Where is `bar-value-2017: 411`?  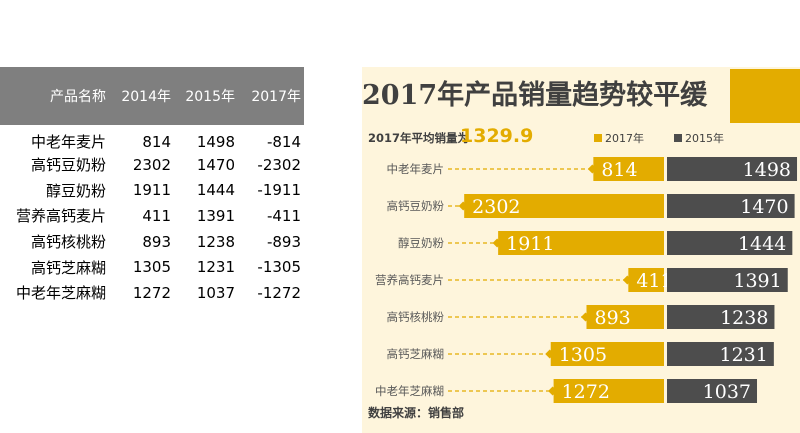
bar-value-2017: 411 is located at coordinates (654, 281).